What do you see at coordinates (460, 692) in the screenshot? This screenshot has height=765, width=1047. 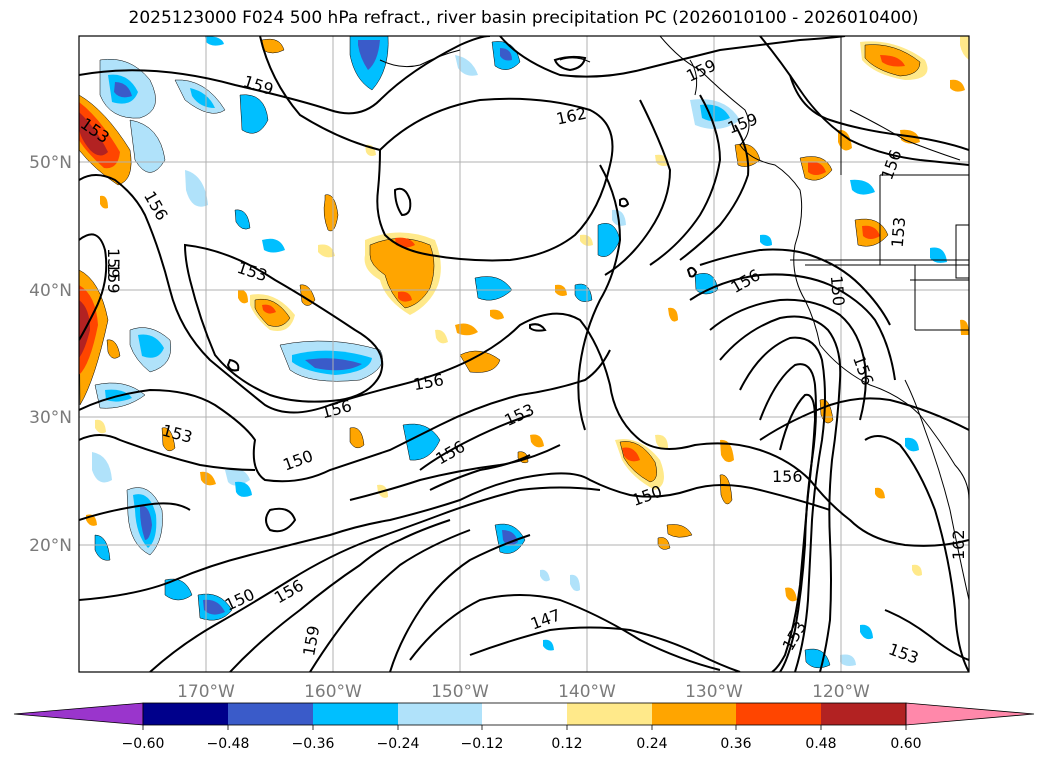 I see `lon-label: 150°W` at bounding box center [460, 692].